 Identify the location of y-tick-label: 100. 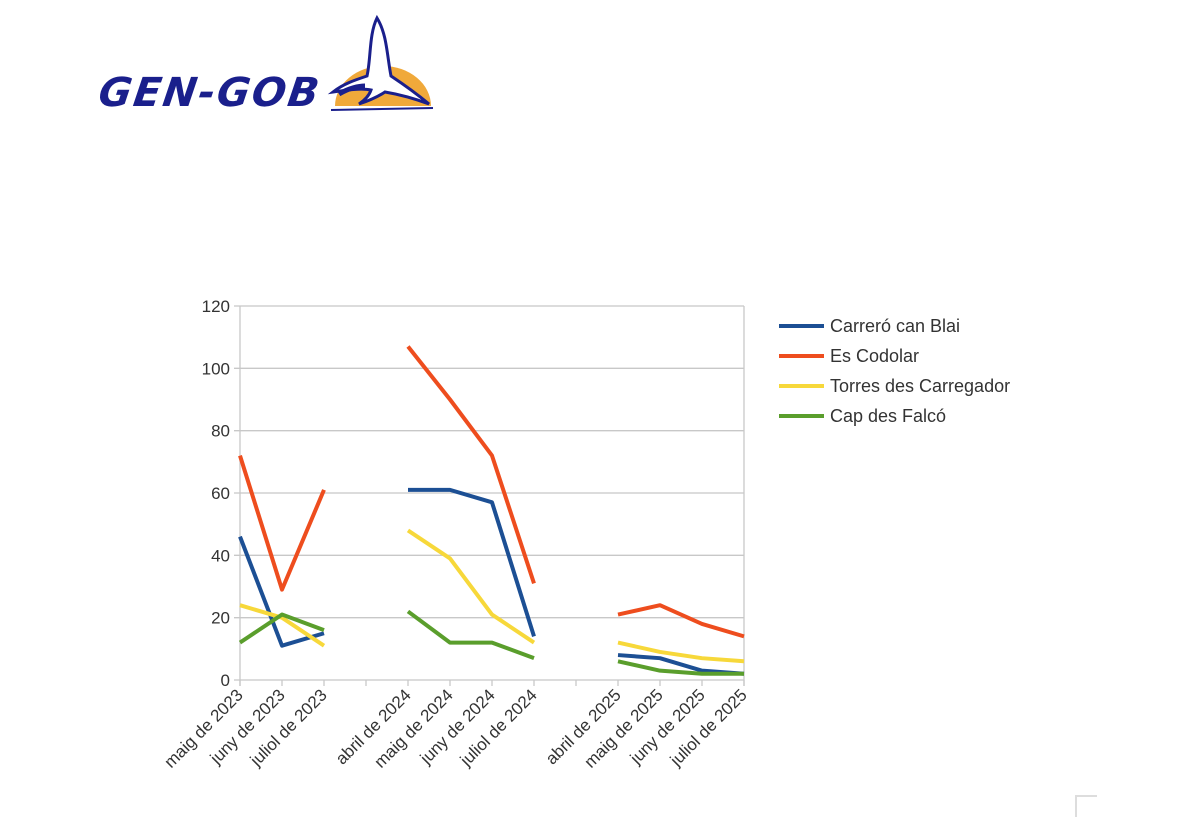
(216, 368).